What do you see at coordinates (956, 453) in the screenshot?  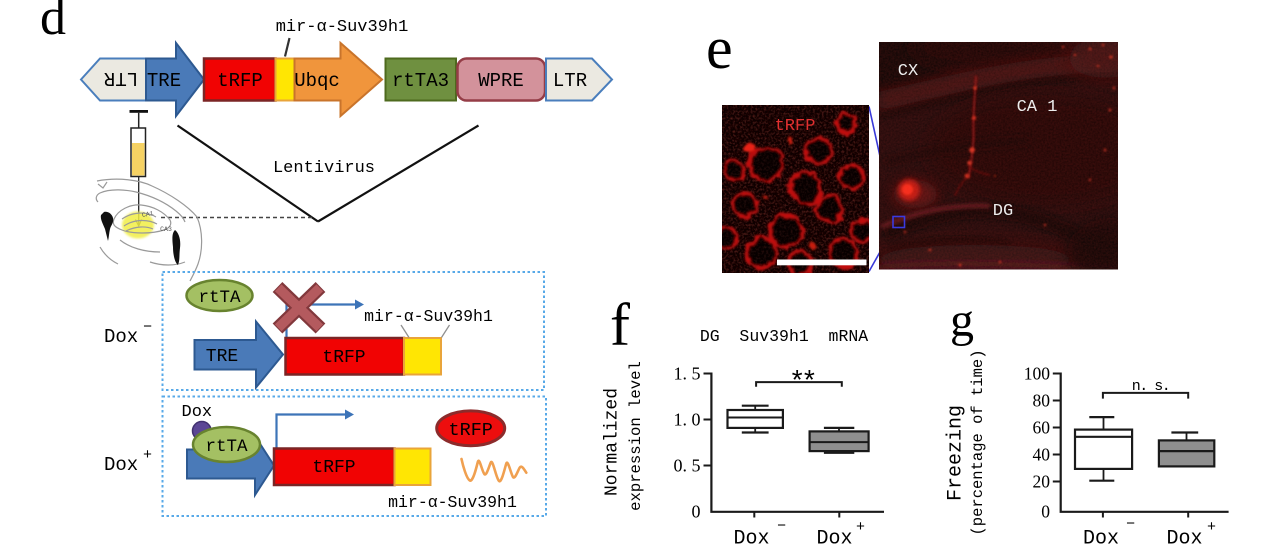 I see `svg-text: Freezing` at bounding box center [956, 453].